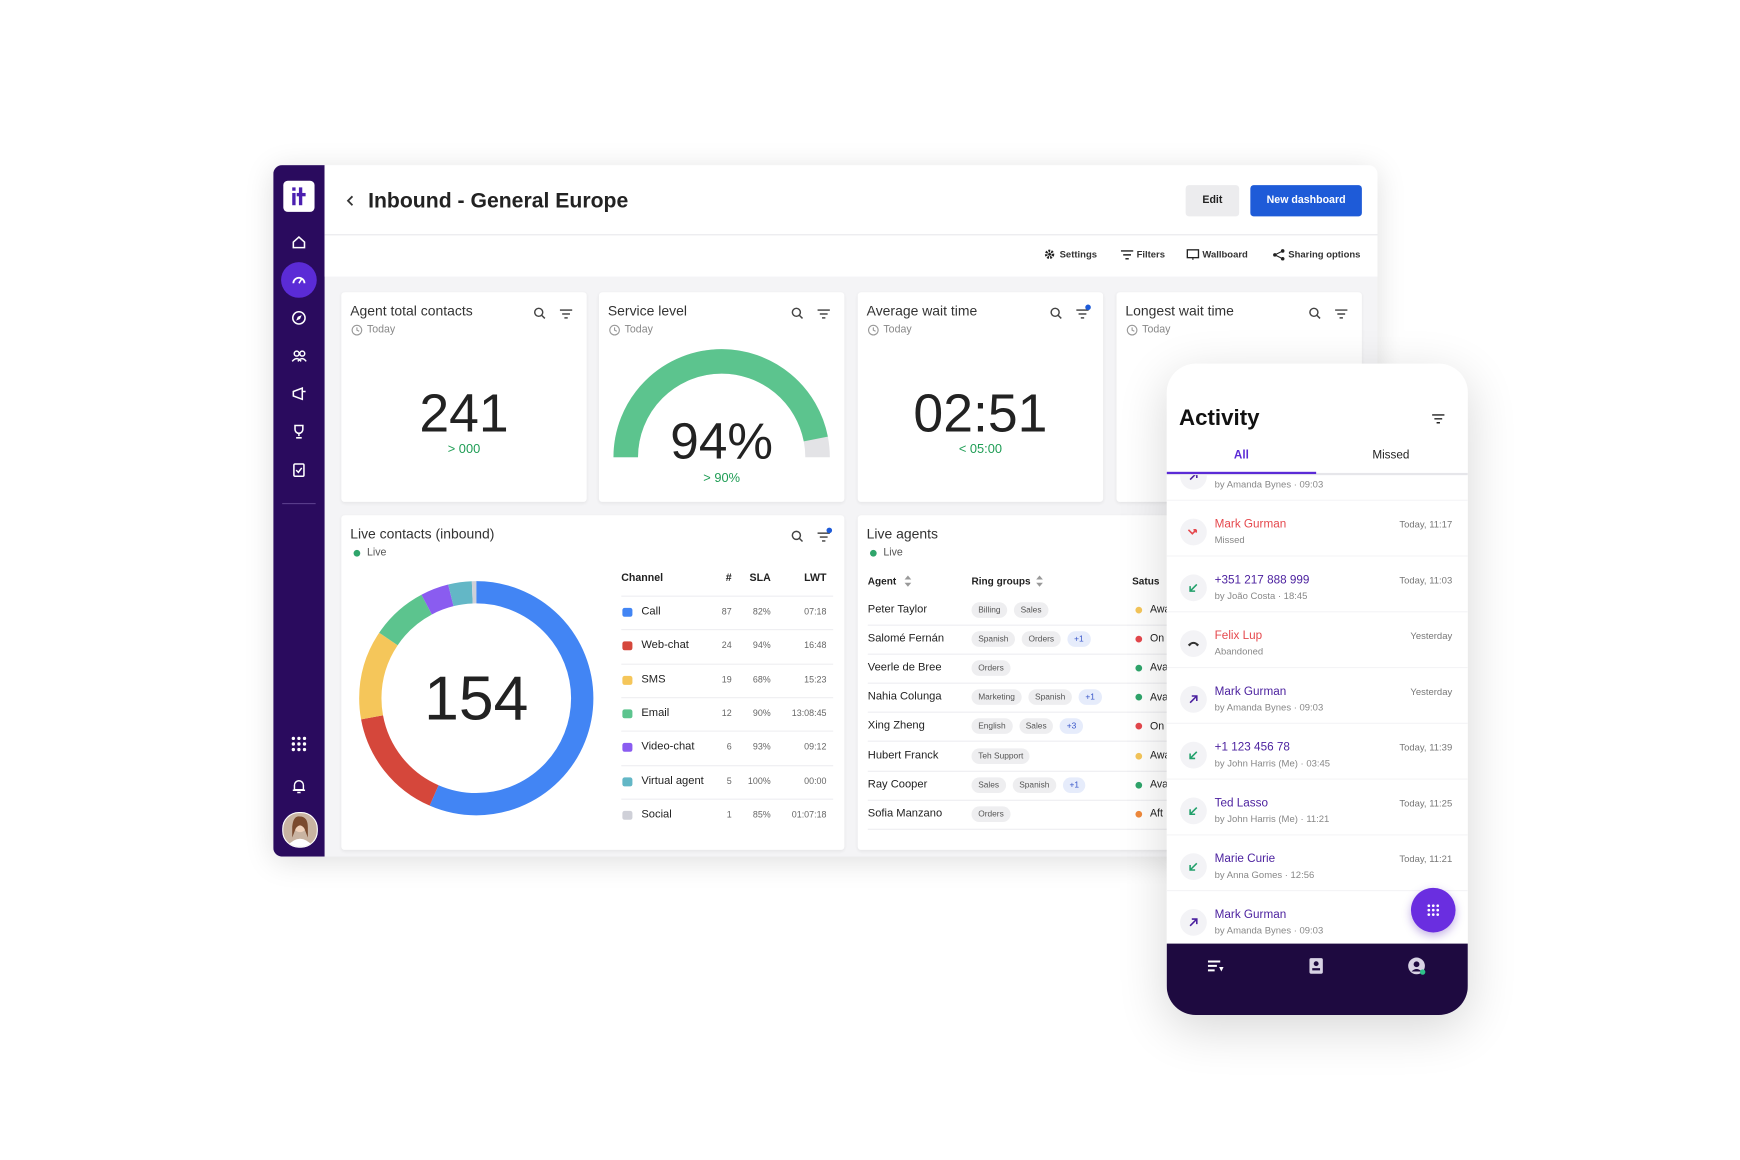 This screenshot has width=1740, height=1160. I want to click on sort-icon, so click(1039, 581).